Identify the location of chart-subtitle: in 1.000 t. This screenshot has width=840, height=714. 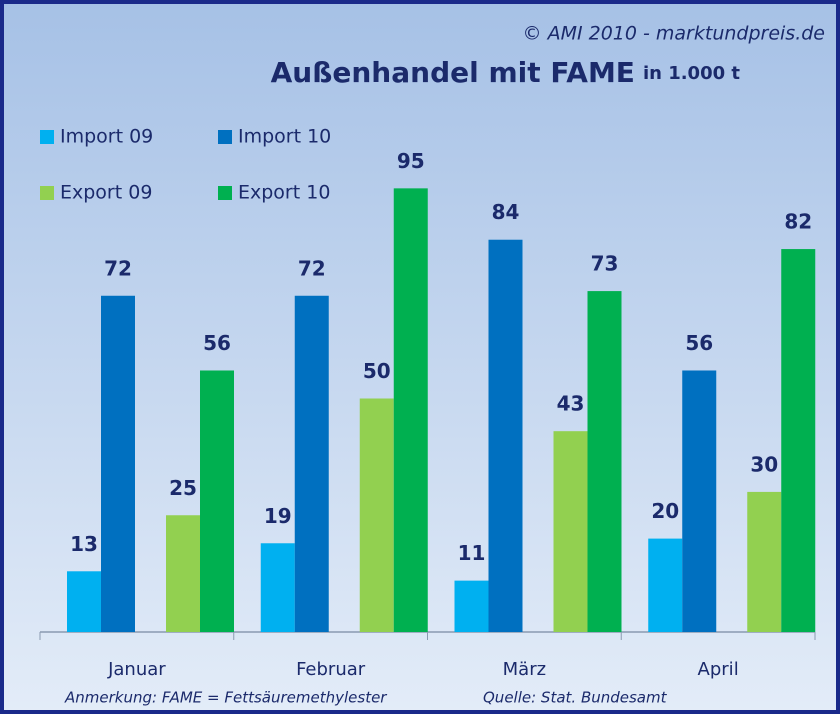
(691, 73).